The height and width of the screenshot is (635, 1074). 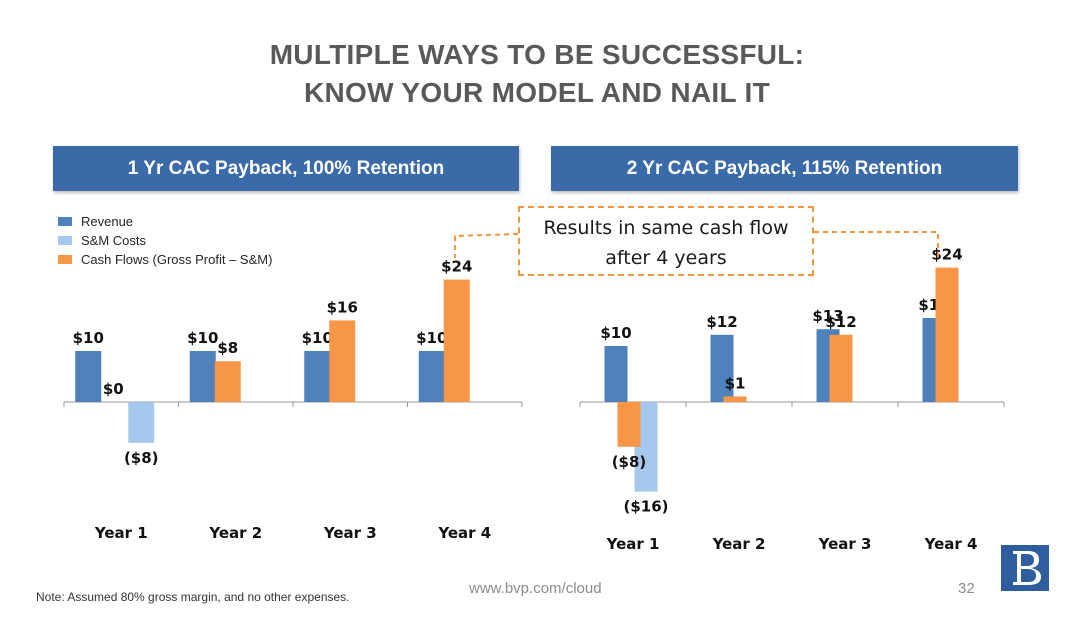 I want to click on data-label-cash-flows: $0, so click(x=113, y=389).